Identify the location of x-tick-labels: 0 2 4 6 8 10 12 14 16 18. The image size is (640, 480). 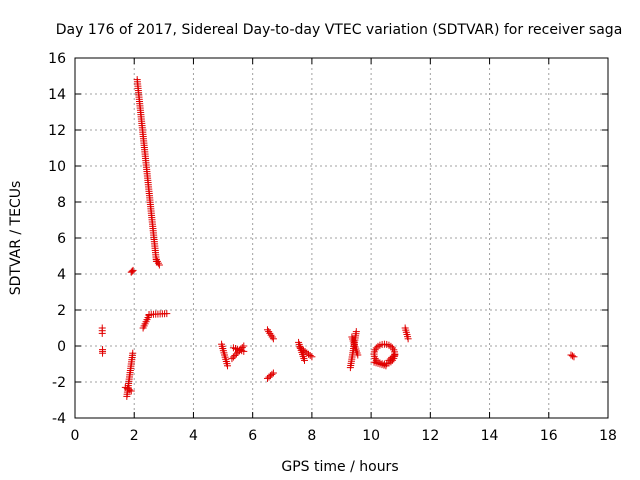
(344, 436).